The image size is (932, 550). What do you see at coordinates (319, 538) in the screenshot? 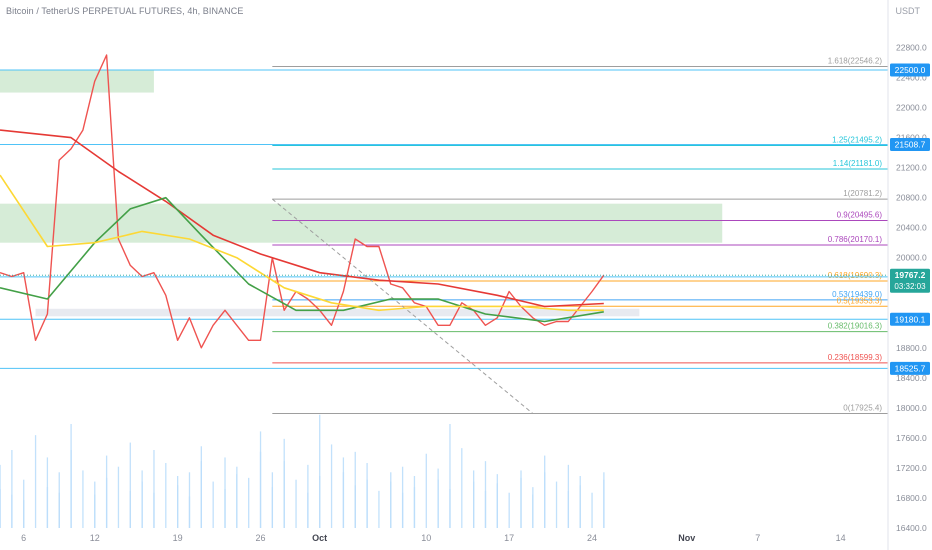
I see `x-tick-label: Oct` at bounding box center [319, 538].